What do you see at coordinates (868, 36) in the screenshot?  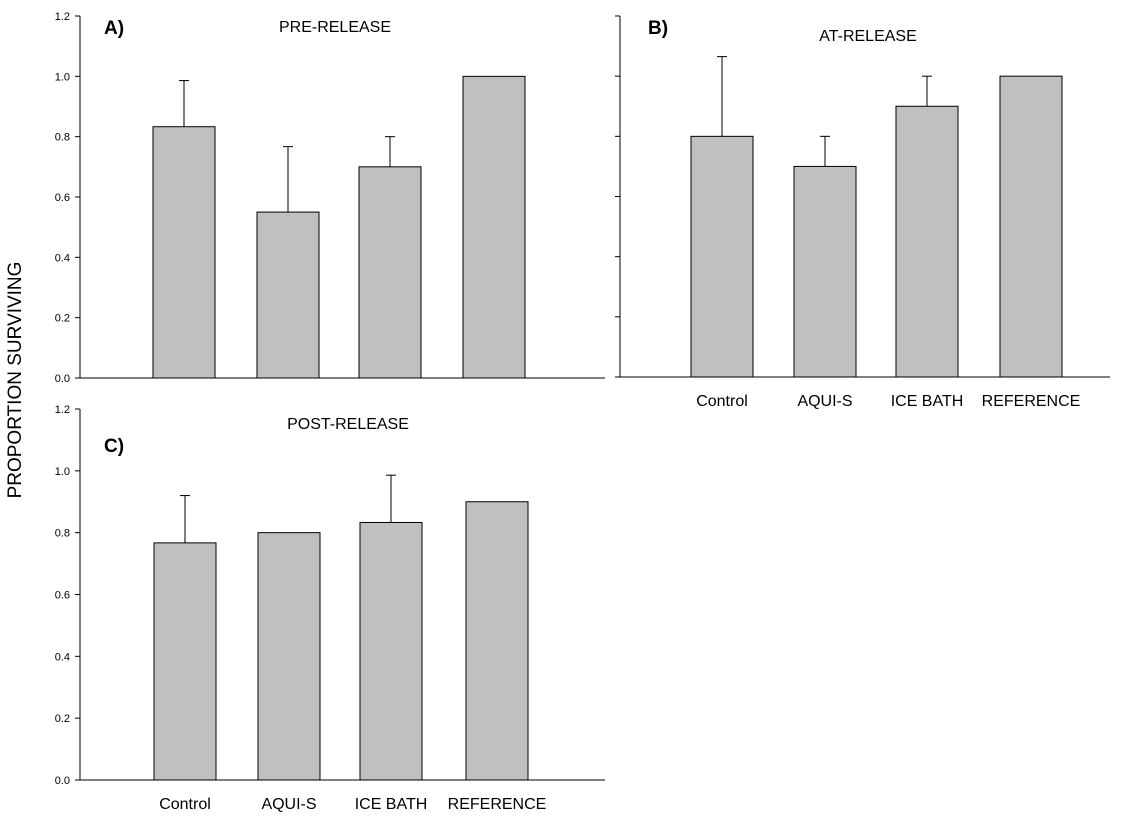 I see `chart-title: AT-RELEASE` at bounding box center [868, 36].